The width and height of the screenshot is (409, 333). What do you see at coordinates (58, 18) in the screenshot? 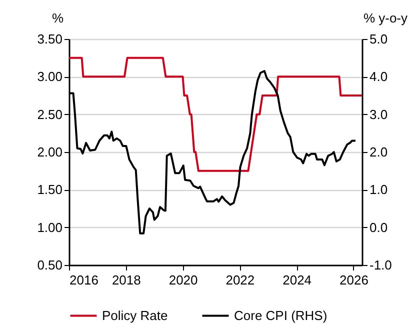
I see `y-axis-title: %` at bounding box center [58, 18].